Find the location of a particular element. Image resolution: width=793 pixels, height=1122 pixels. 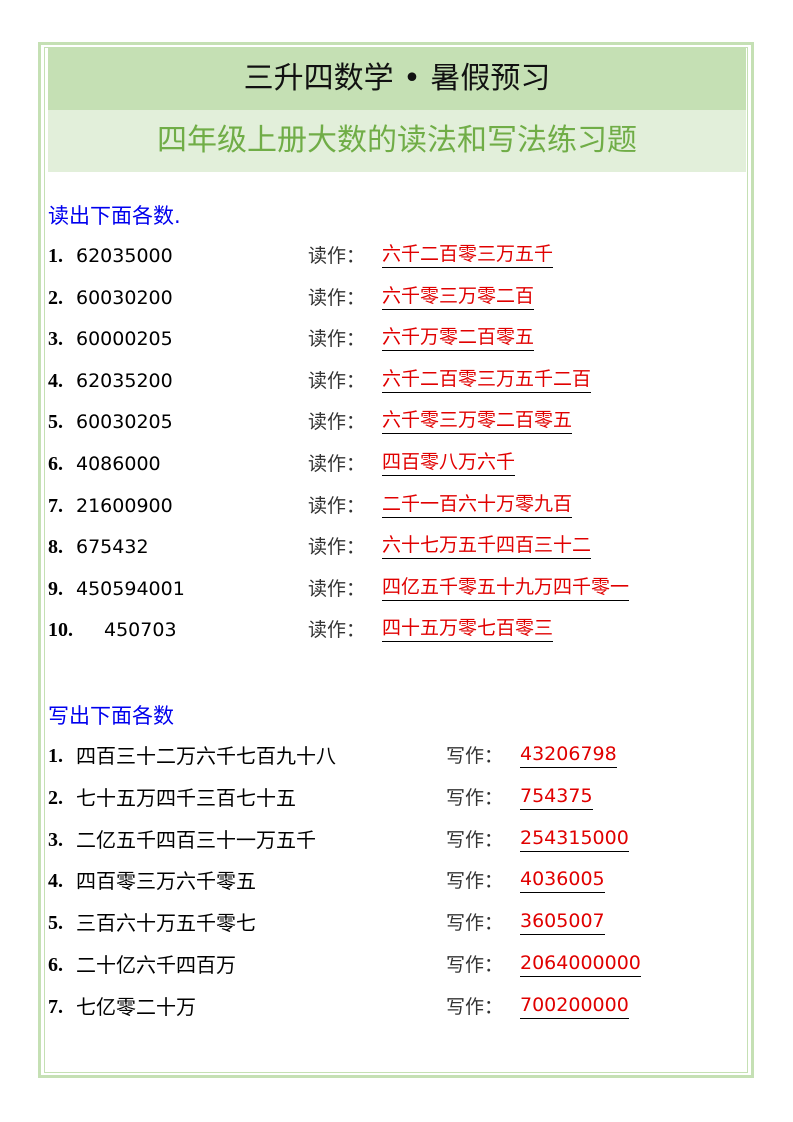

item-number: 10. is located at coordinates (60, 630).